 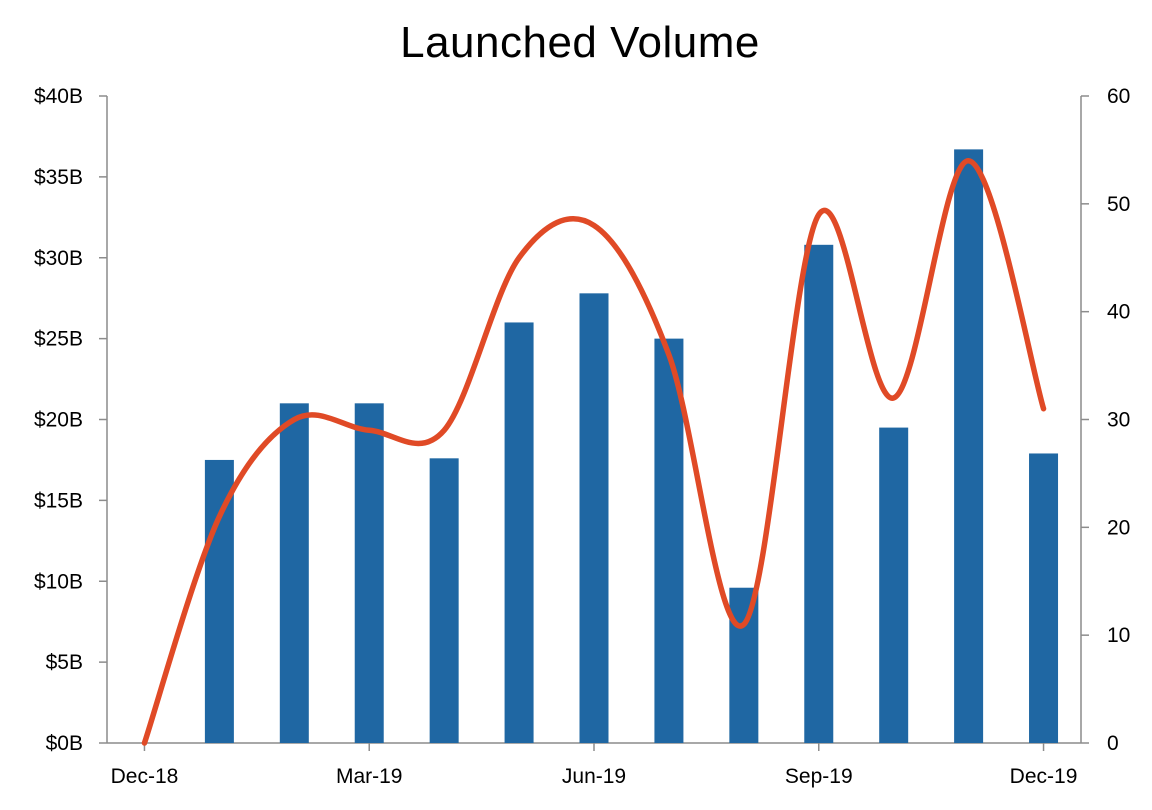 I want to click on x-axis: Dec-18 Mar-19 Jun-19 Sep-19 Dec-19, so click(x=594, y=765).